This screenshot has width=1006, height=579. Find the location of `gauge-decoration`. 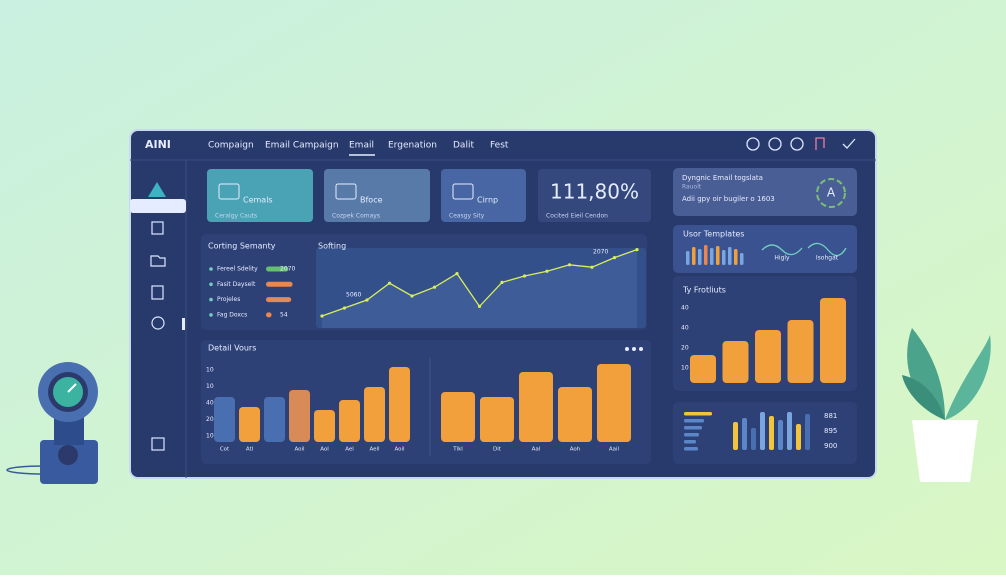

gauge-decoration is located at coordinates (52, 423).